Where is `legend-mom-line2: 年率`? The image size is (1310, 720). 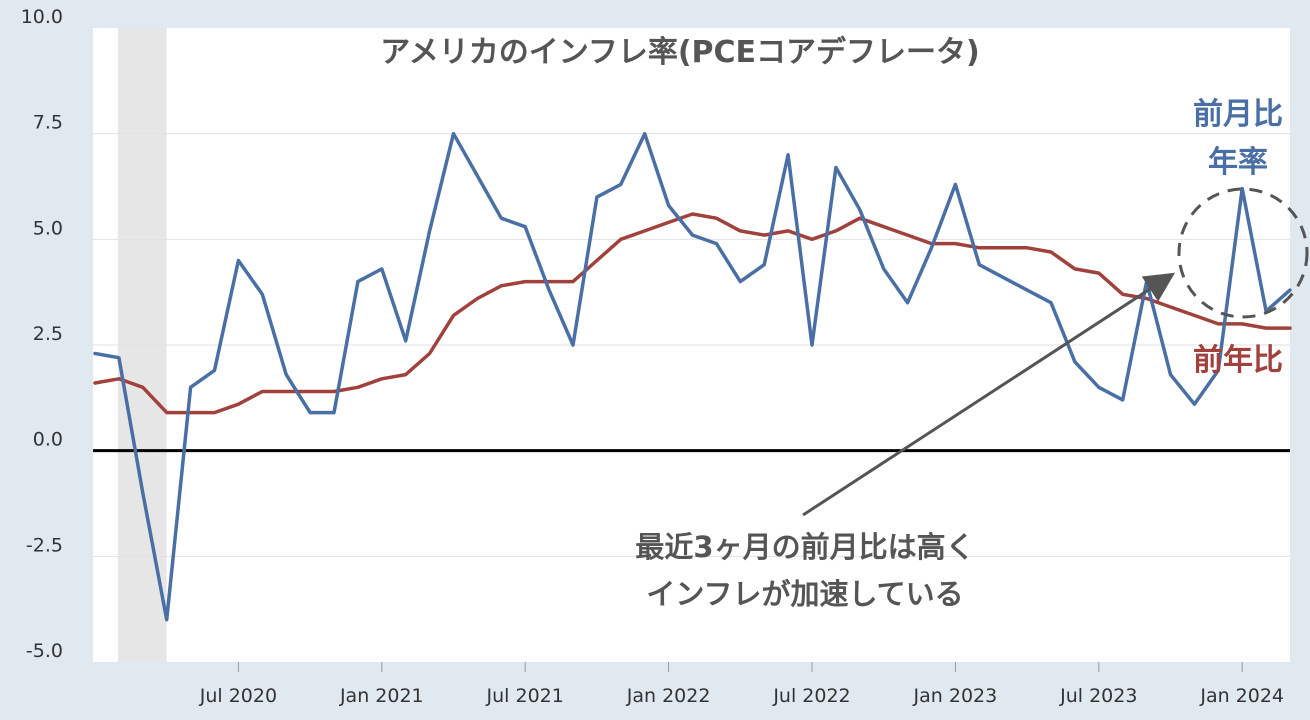 legend-mom-line2: 年率 is located at coordinates (1238, 162).